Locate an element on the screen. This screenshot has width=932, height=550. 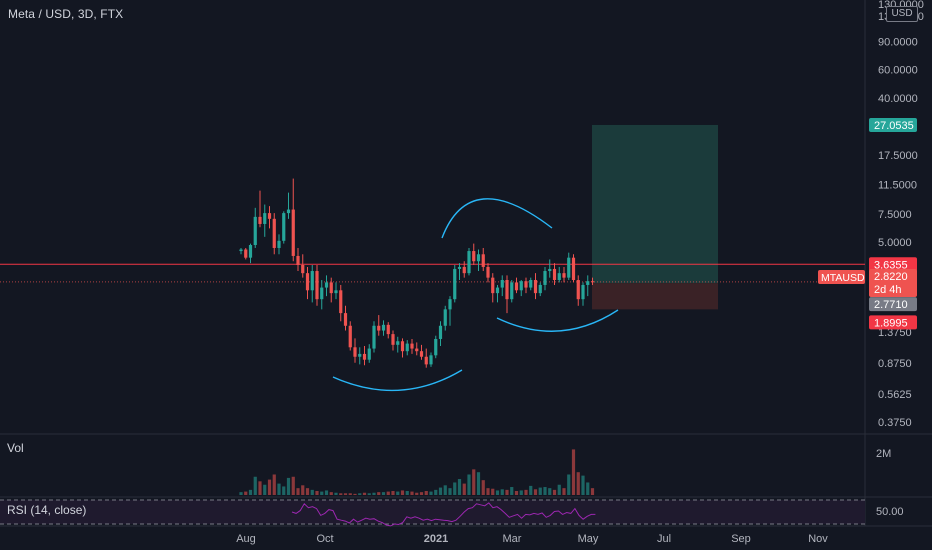
stop-price-tag: 1.8995 is located at coordinates (891, 323).